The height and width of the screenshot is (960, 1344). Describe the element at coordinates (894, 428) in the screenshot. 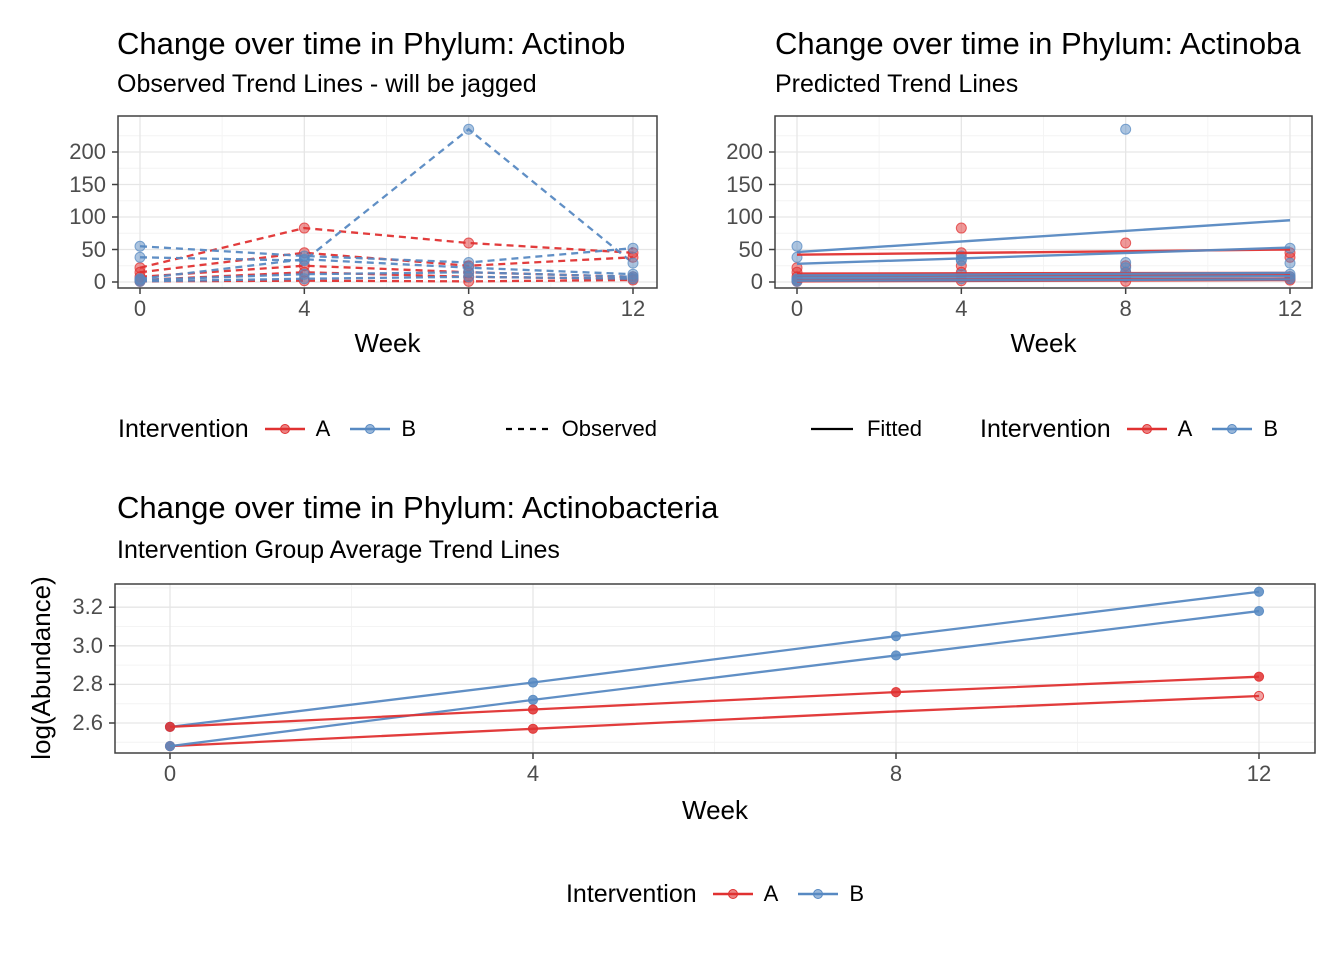

I see `predicted-legend-linetype-label: Fitted` at that location.